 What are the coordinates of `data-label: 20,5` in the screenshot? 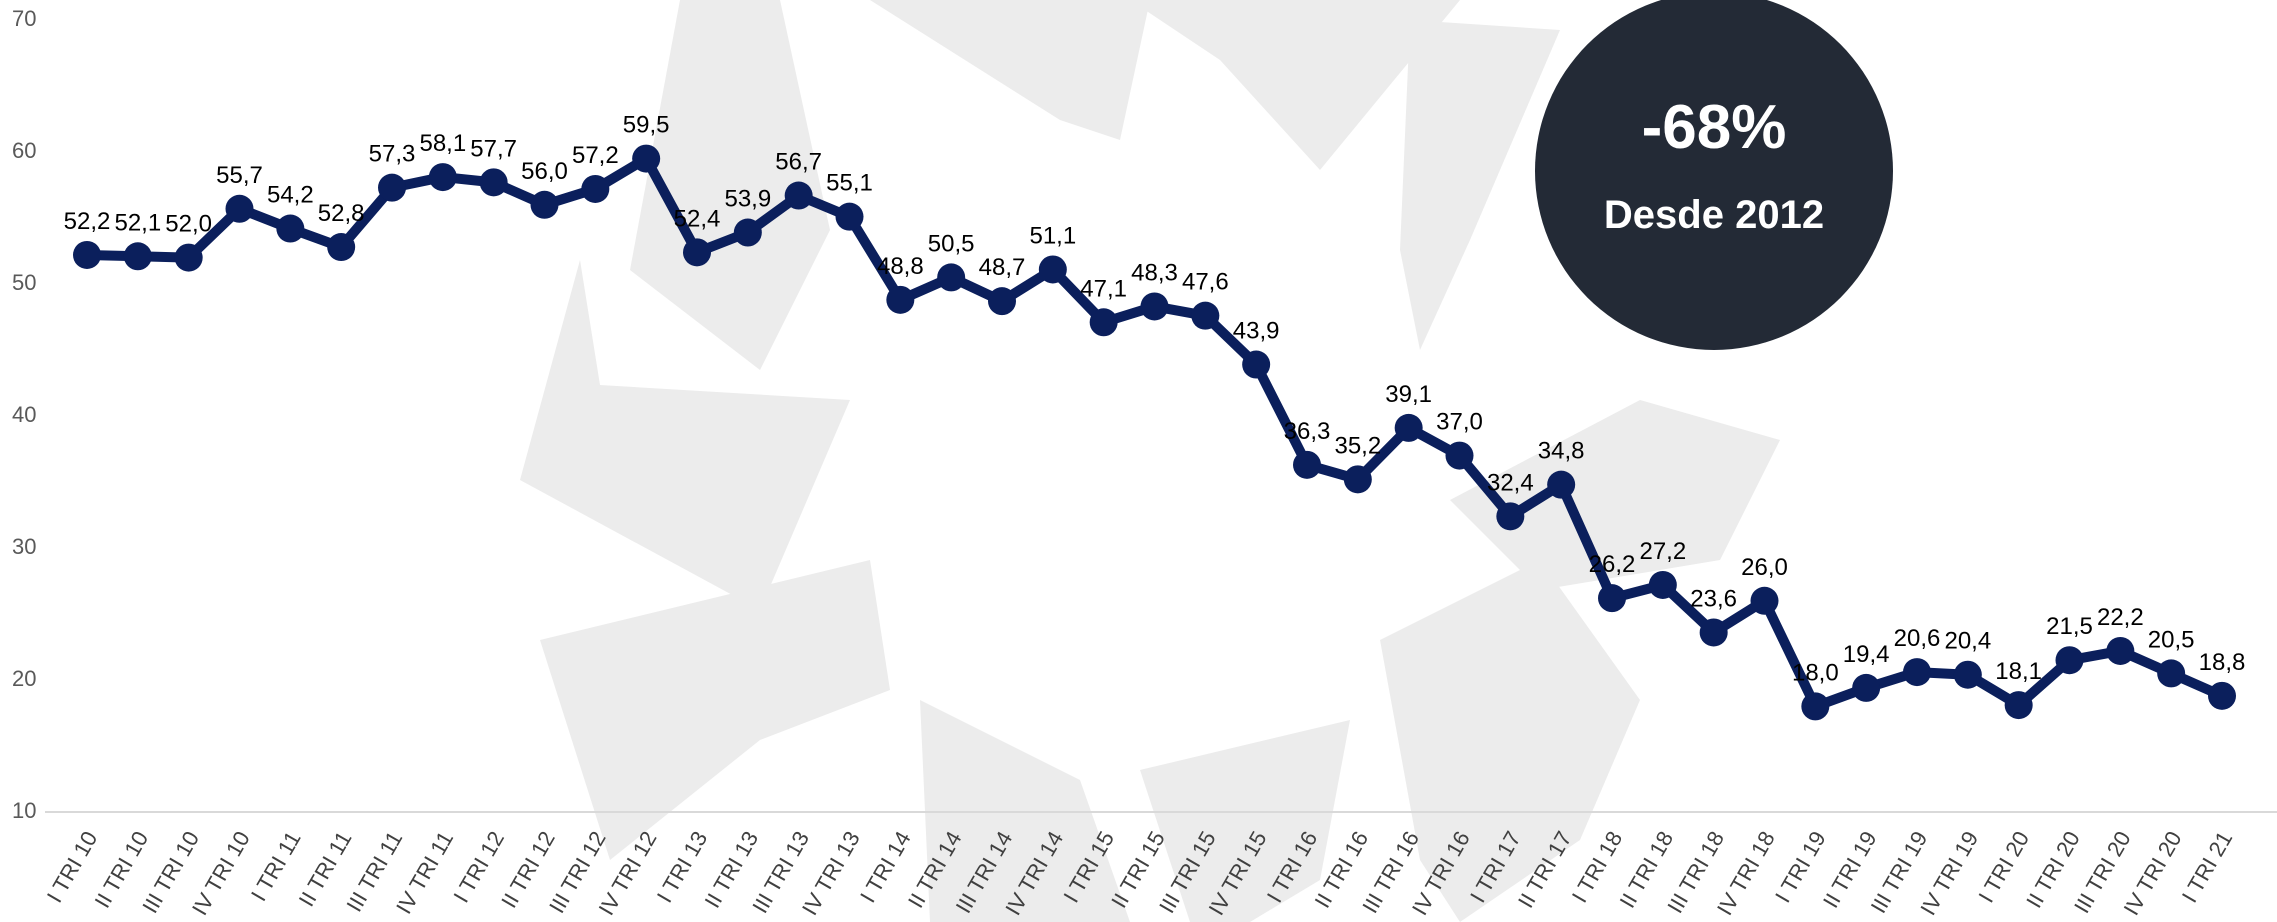 It's located at (2171, 639).